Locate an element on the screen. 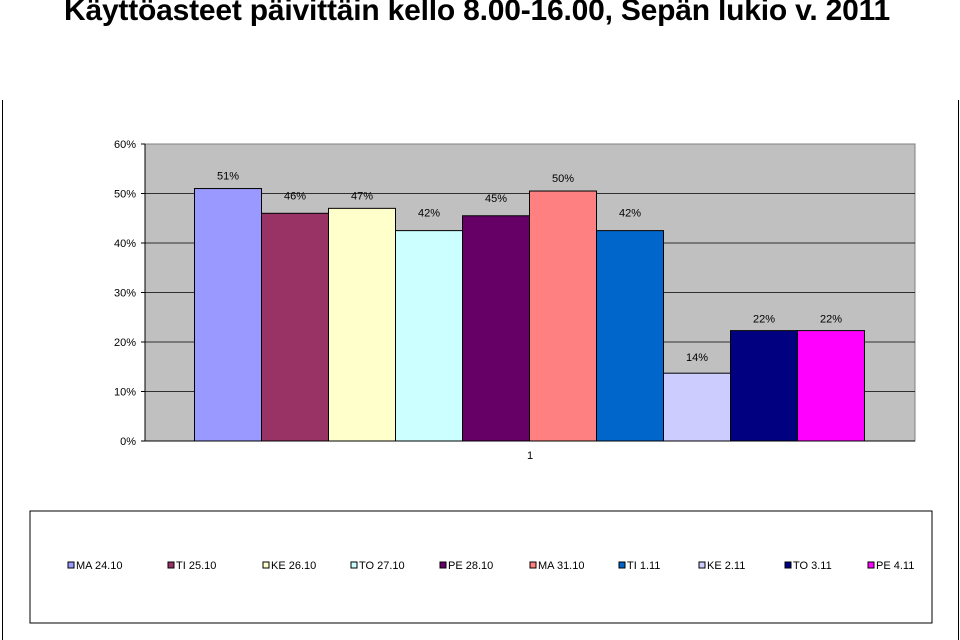  y-tick-label: 50% is located at coordinates (125, 195).